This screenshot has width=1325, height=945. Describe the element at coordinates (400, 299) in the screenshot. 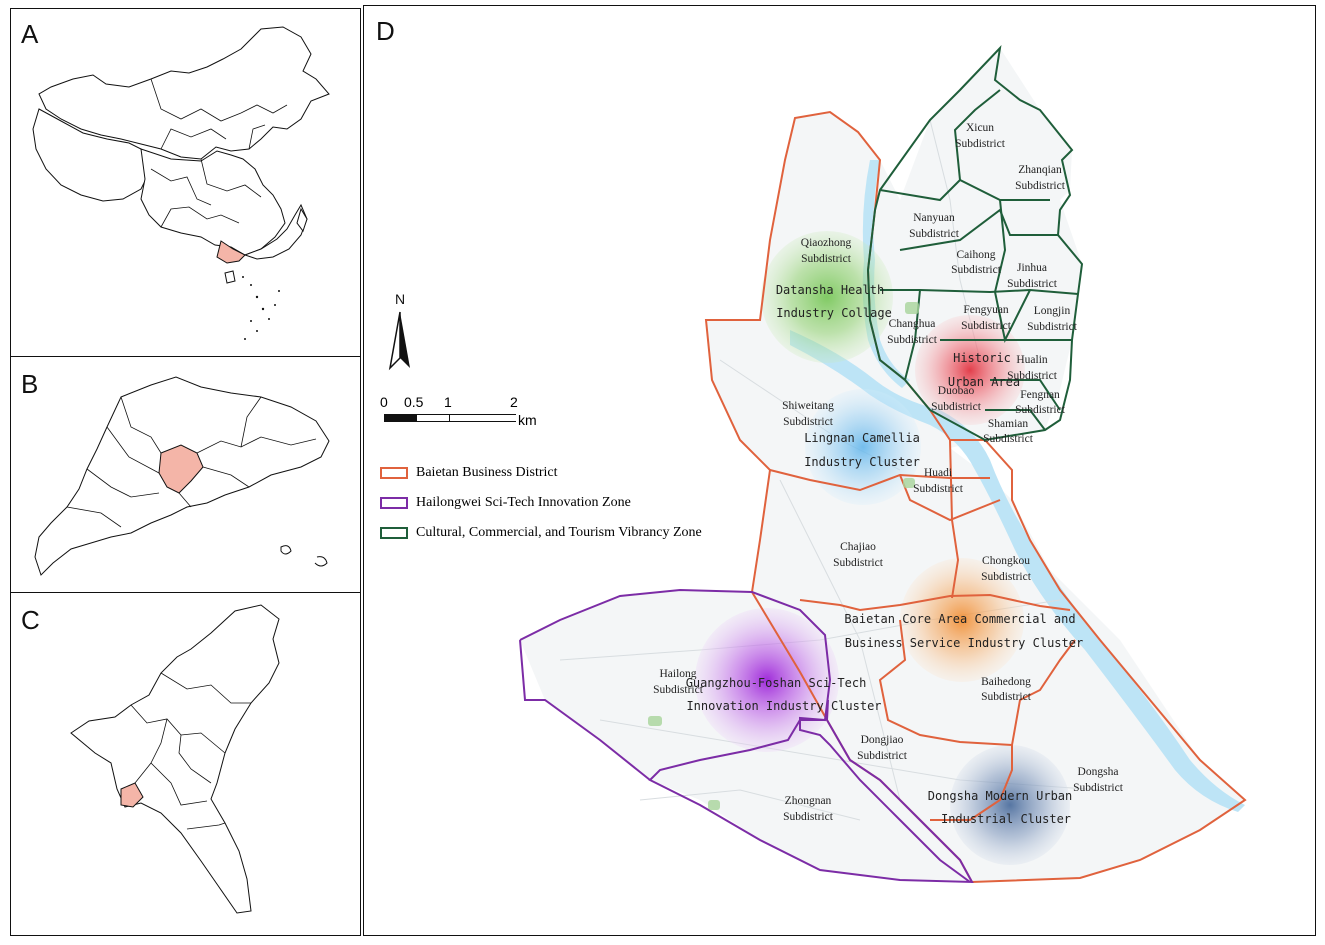

I see `north-arrow-label: N` at that location.